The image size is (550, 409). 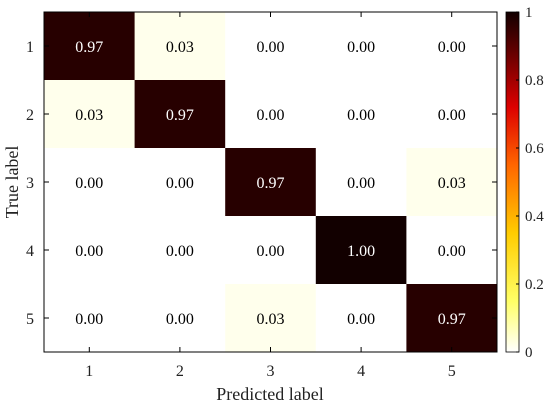 I want to click on y-tick-label: 4, so click(x=30, y=251).